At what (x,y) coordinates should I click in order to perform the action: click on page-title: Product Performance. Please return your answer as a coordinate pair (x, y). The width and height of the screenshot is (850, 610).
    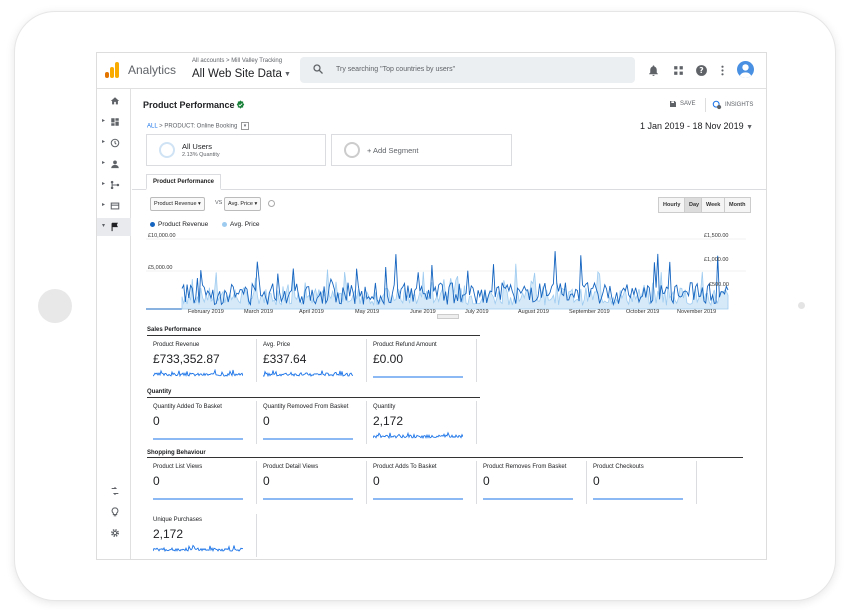
    Looking at the image, I should click on (189, 105).